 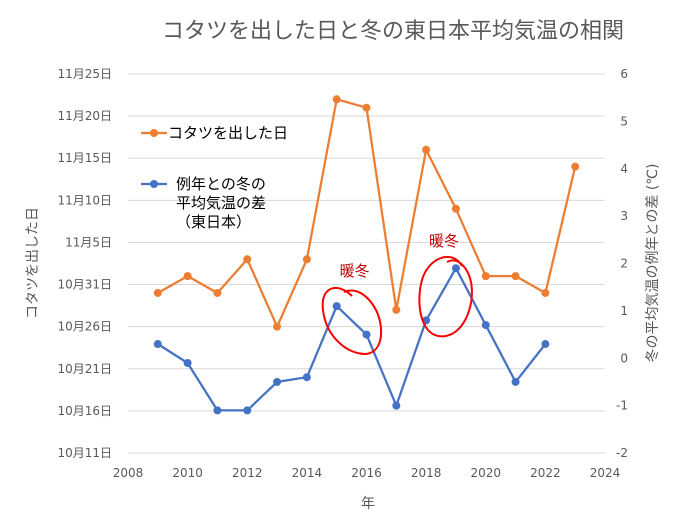 I want to click on legend-label: （東日本）, so click(x=213, y=222).